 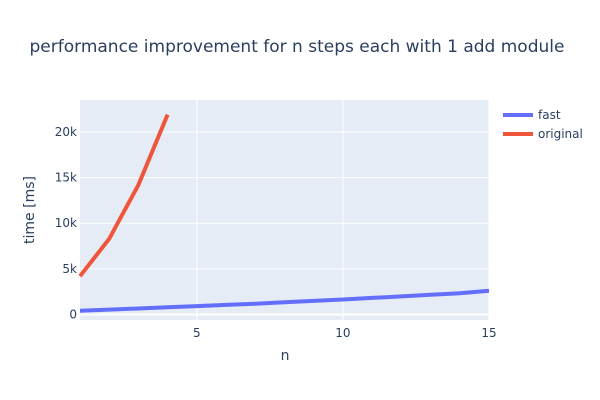 I want to click on y-tick-label: 0, so click(x=73, y=315).